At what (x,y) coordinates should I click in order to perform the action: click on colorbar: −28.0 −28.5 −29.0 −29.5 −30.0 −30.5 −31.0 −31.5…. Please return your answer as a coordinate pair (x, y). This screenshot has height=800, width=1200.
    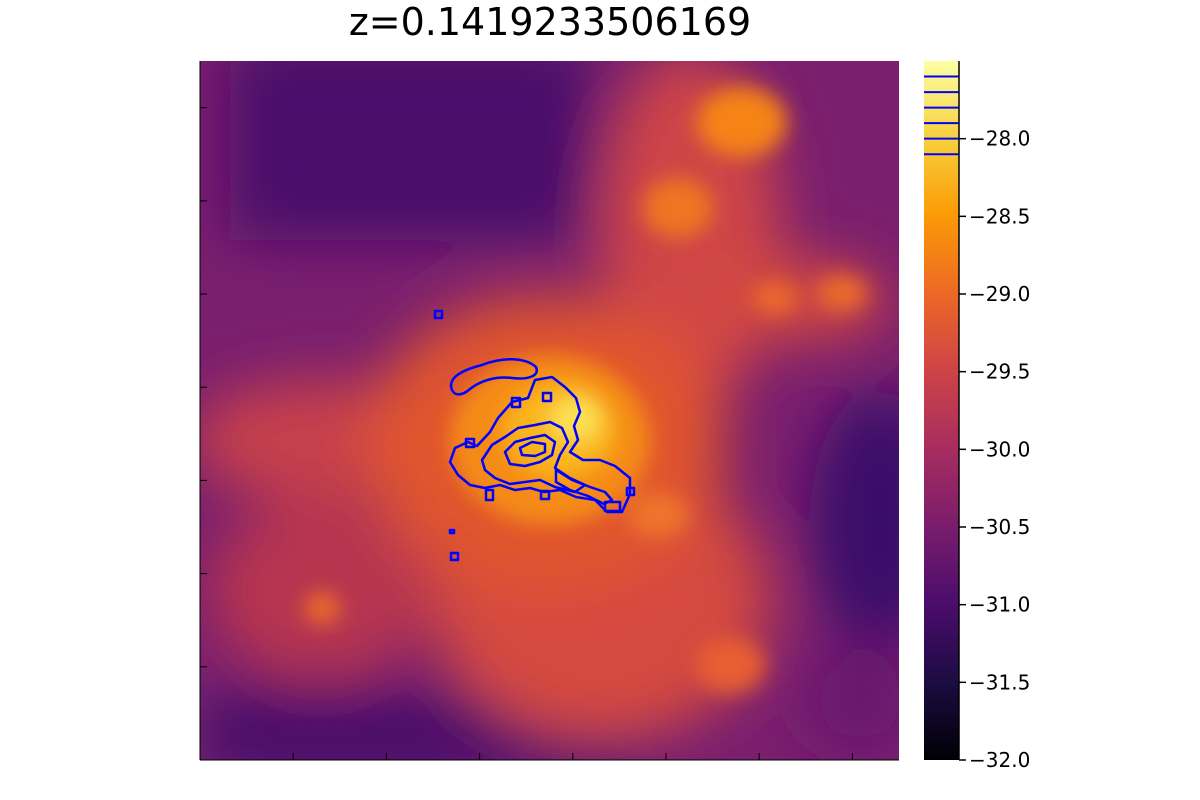
    Looking at the image, I should click on (977, 416).